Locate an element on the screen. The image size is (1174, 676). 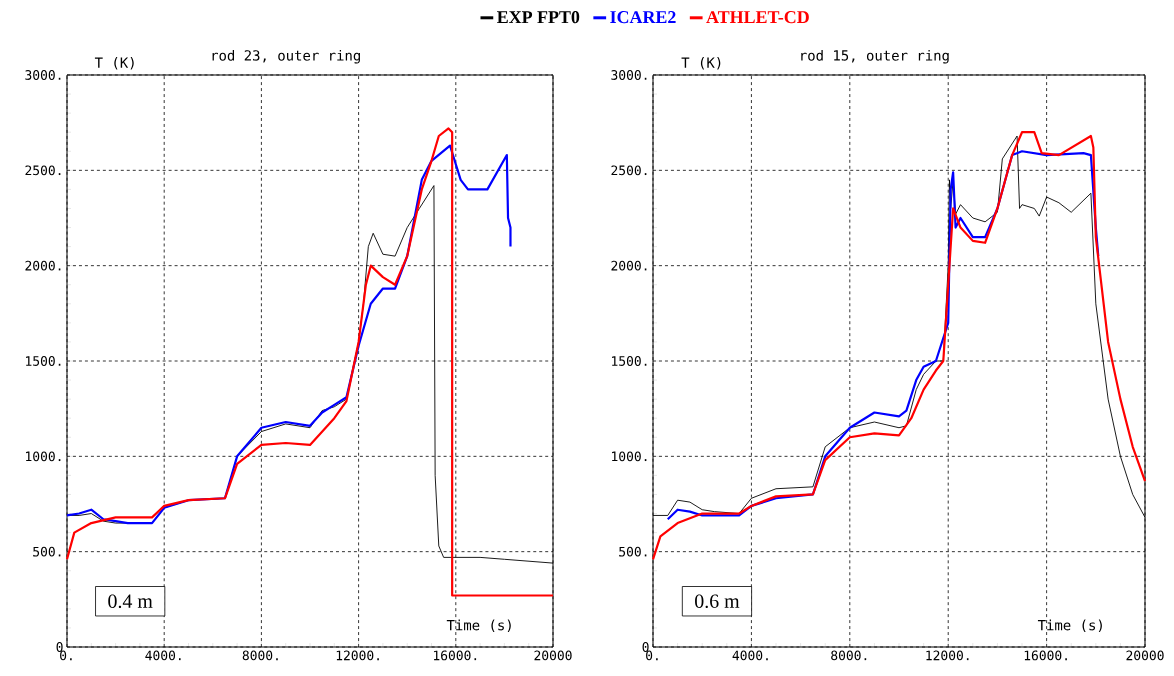
legend-label: ICARE2 is located at coordinates (643, 17).